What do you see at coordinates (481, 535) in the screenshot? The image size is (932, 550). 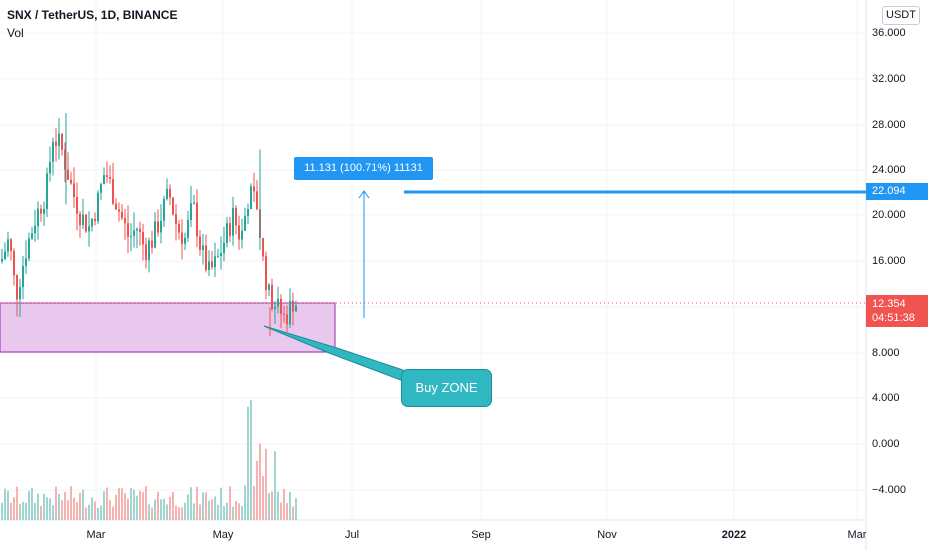 I see `x-tick-label: Sep` at bounding box center [481, 535].